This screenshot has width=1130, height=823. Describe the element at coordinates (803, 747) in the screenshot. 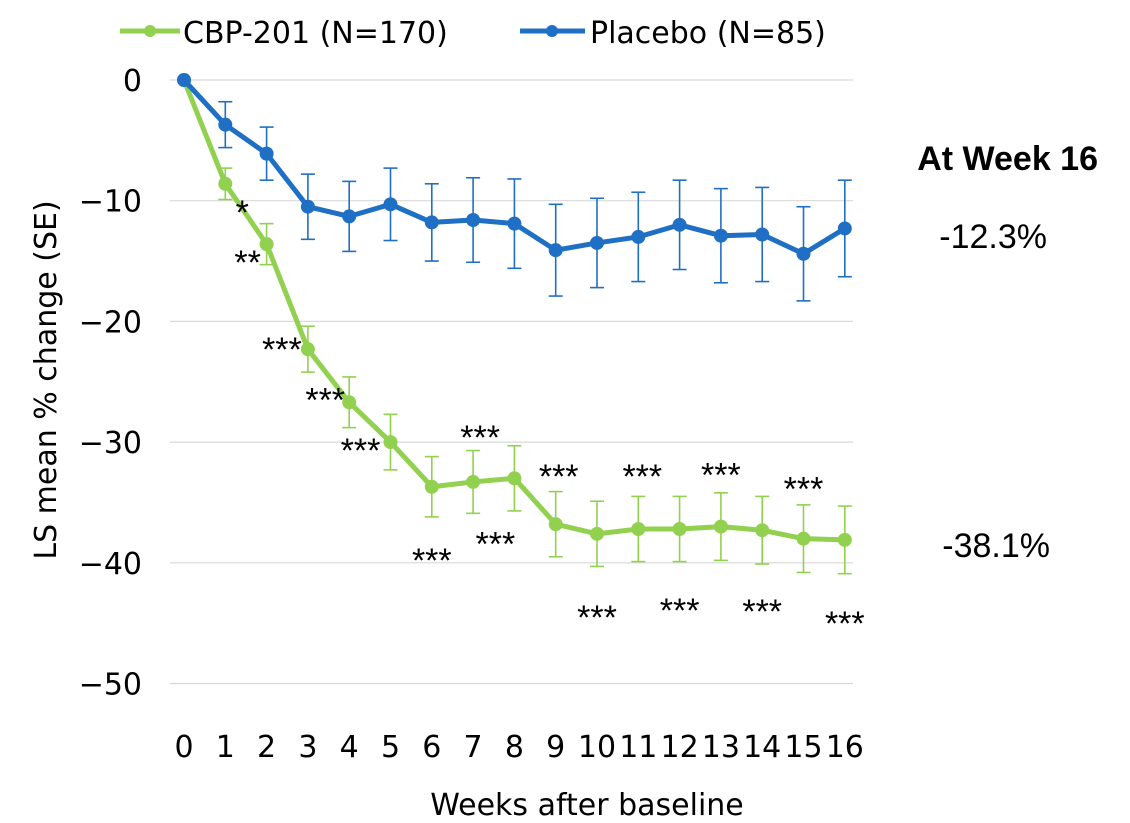

I see `x-tick-label: 15` at that location.